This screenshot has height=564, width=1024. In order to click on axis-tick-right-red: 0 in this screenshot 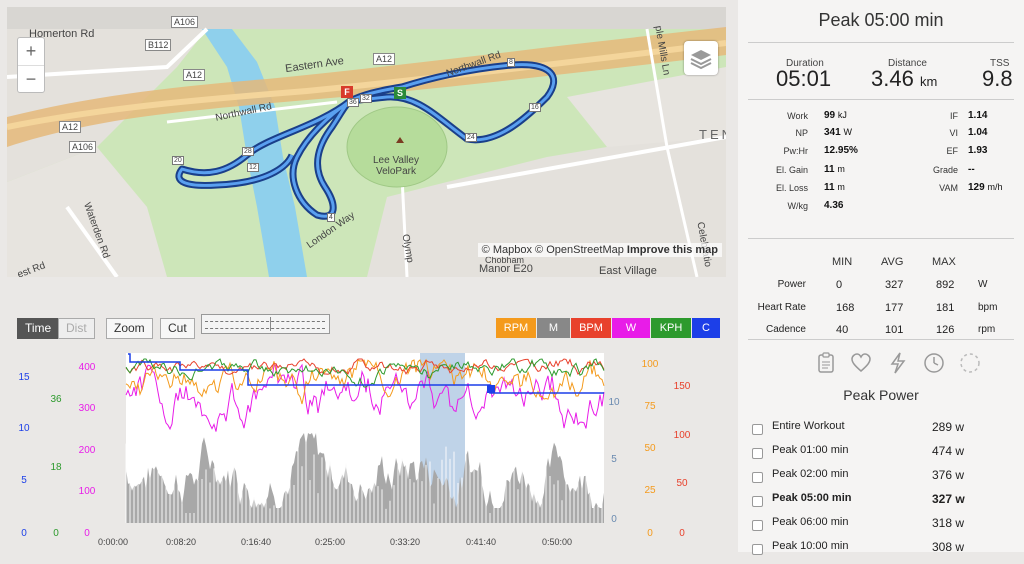, I will do `click(682, 533)`.